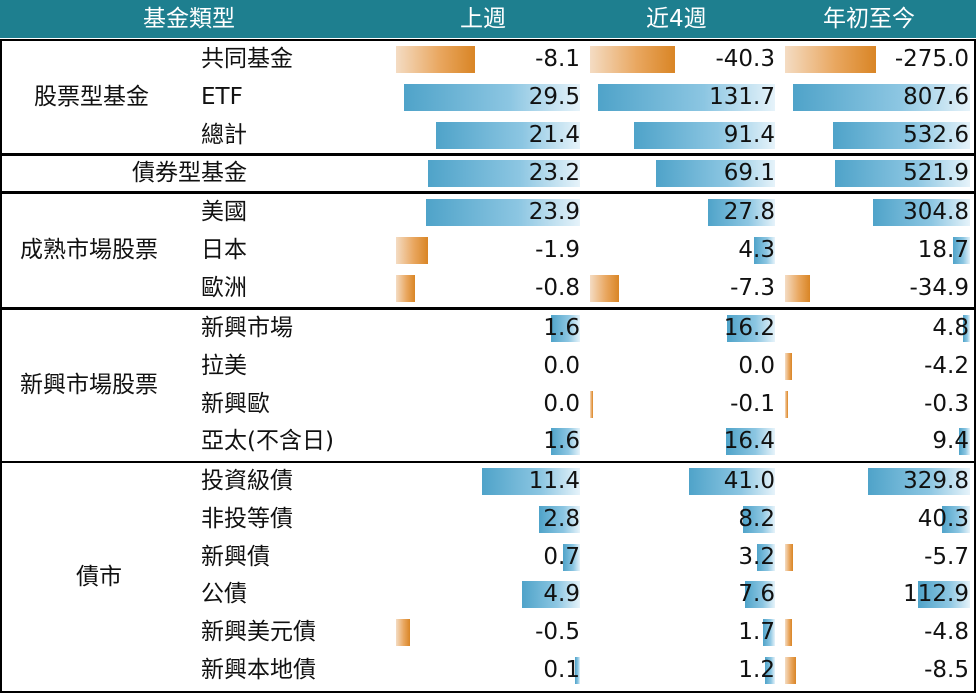 The image size is (976, 693). I want to click on table-row: 投資級債 11.4 41.0 329.8, so click(488, 481).